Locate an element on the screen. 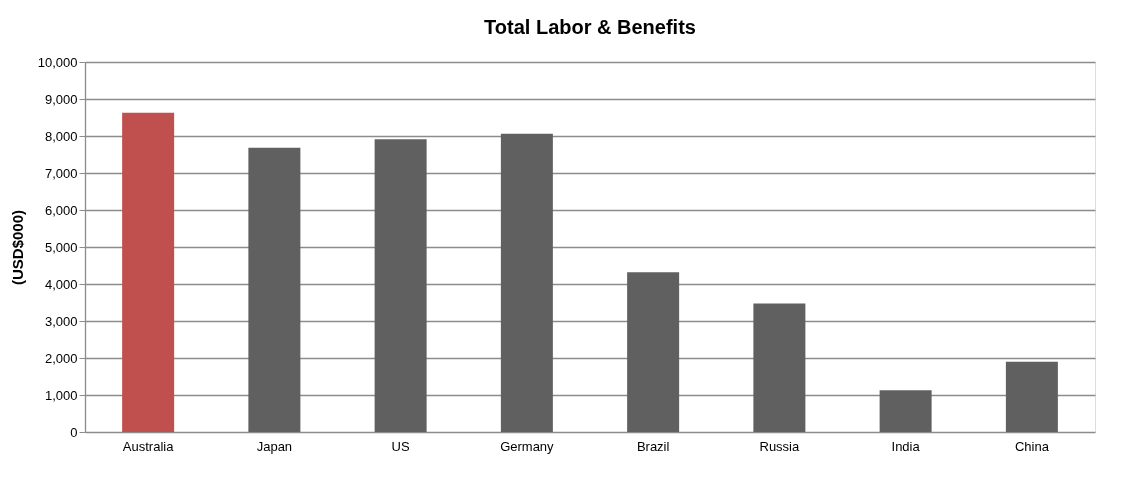 Image resolution: width=1145 pixels, height=485 pixels. y-tick-label: 3,000 is located at coordinates (61, 321).